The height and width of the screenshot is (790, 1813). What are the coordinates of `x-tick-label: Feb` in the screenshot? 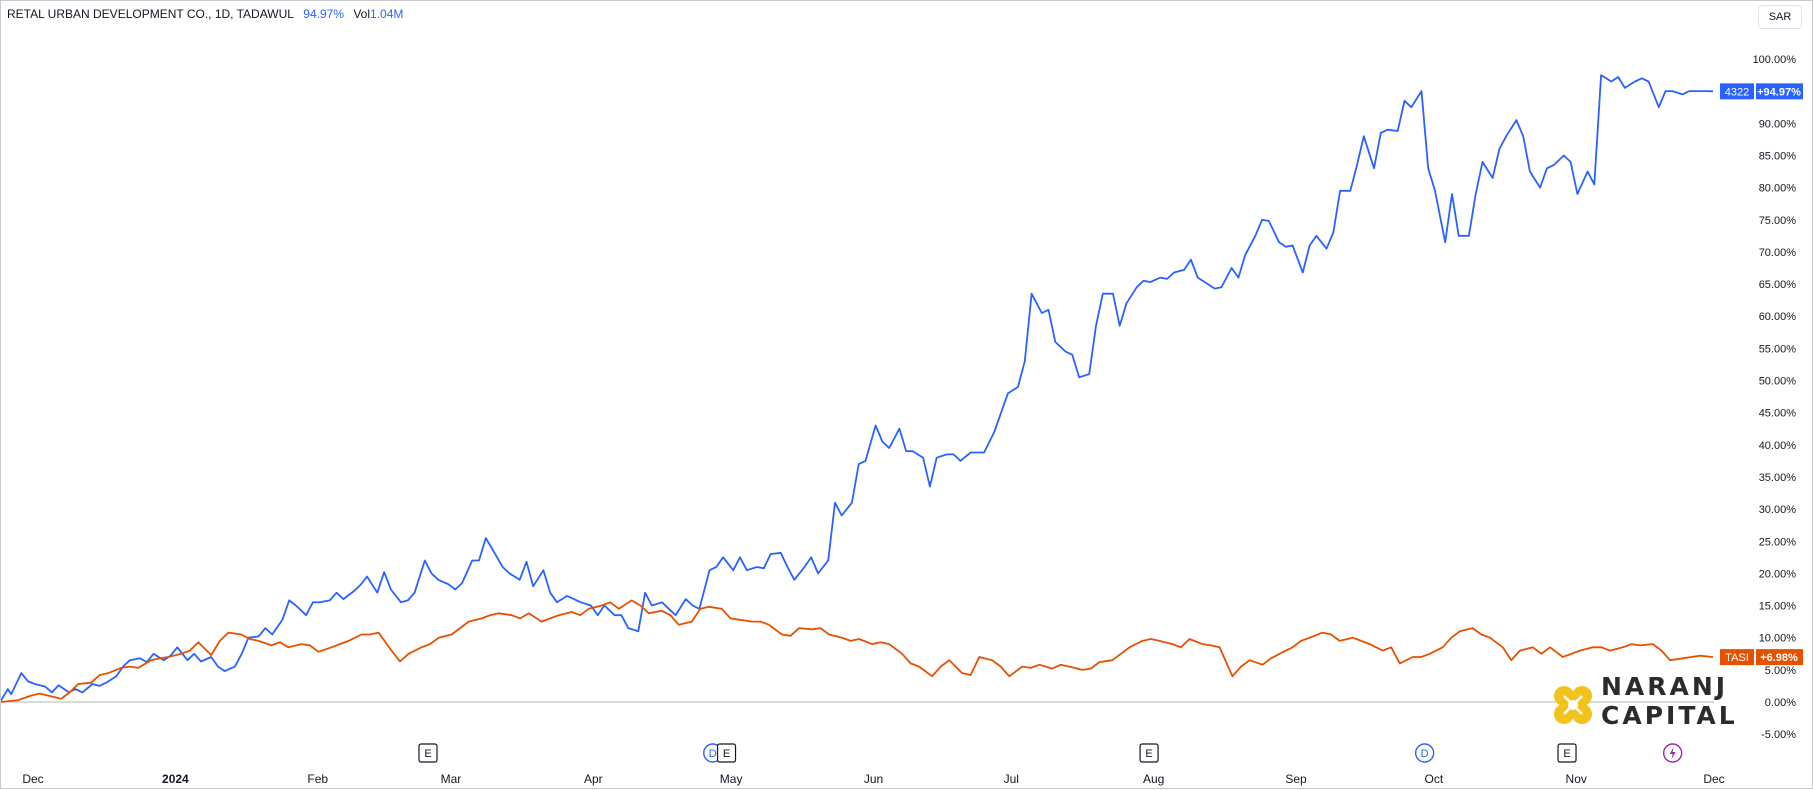 It's located at (317, 779).